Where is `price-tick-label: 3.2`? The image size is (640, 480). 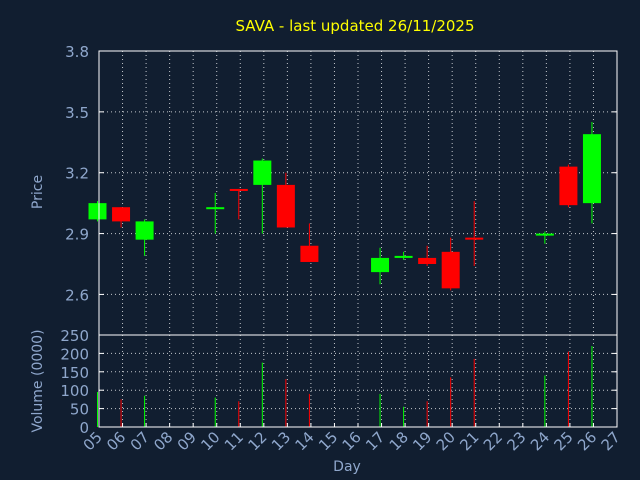
price-tick-label: 3.2 is located at coordinates (77, 174).